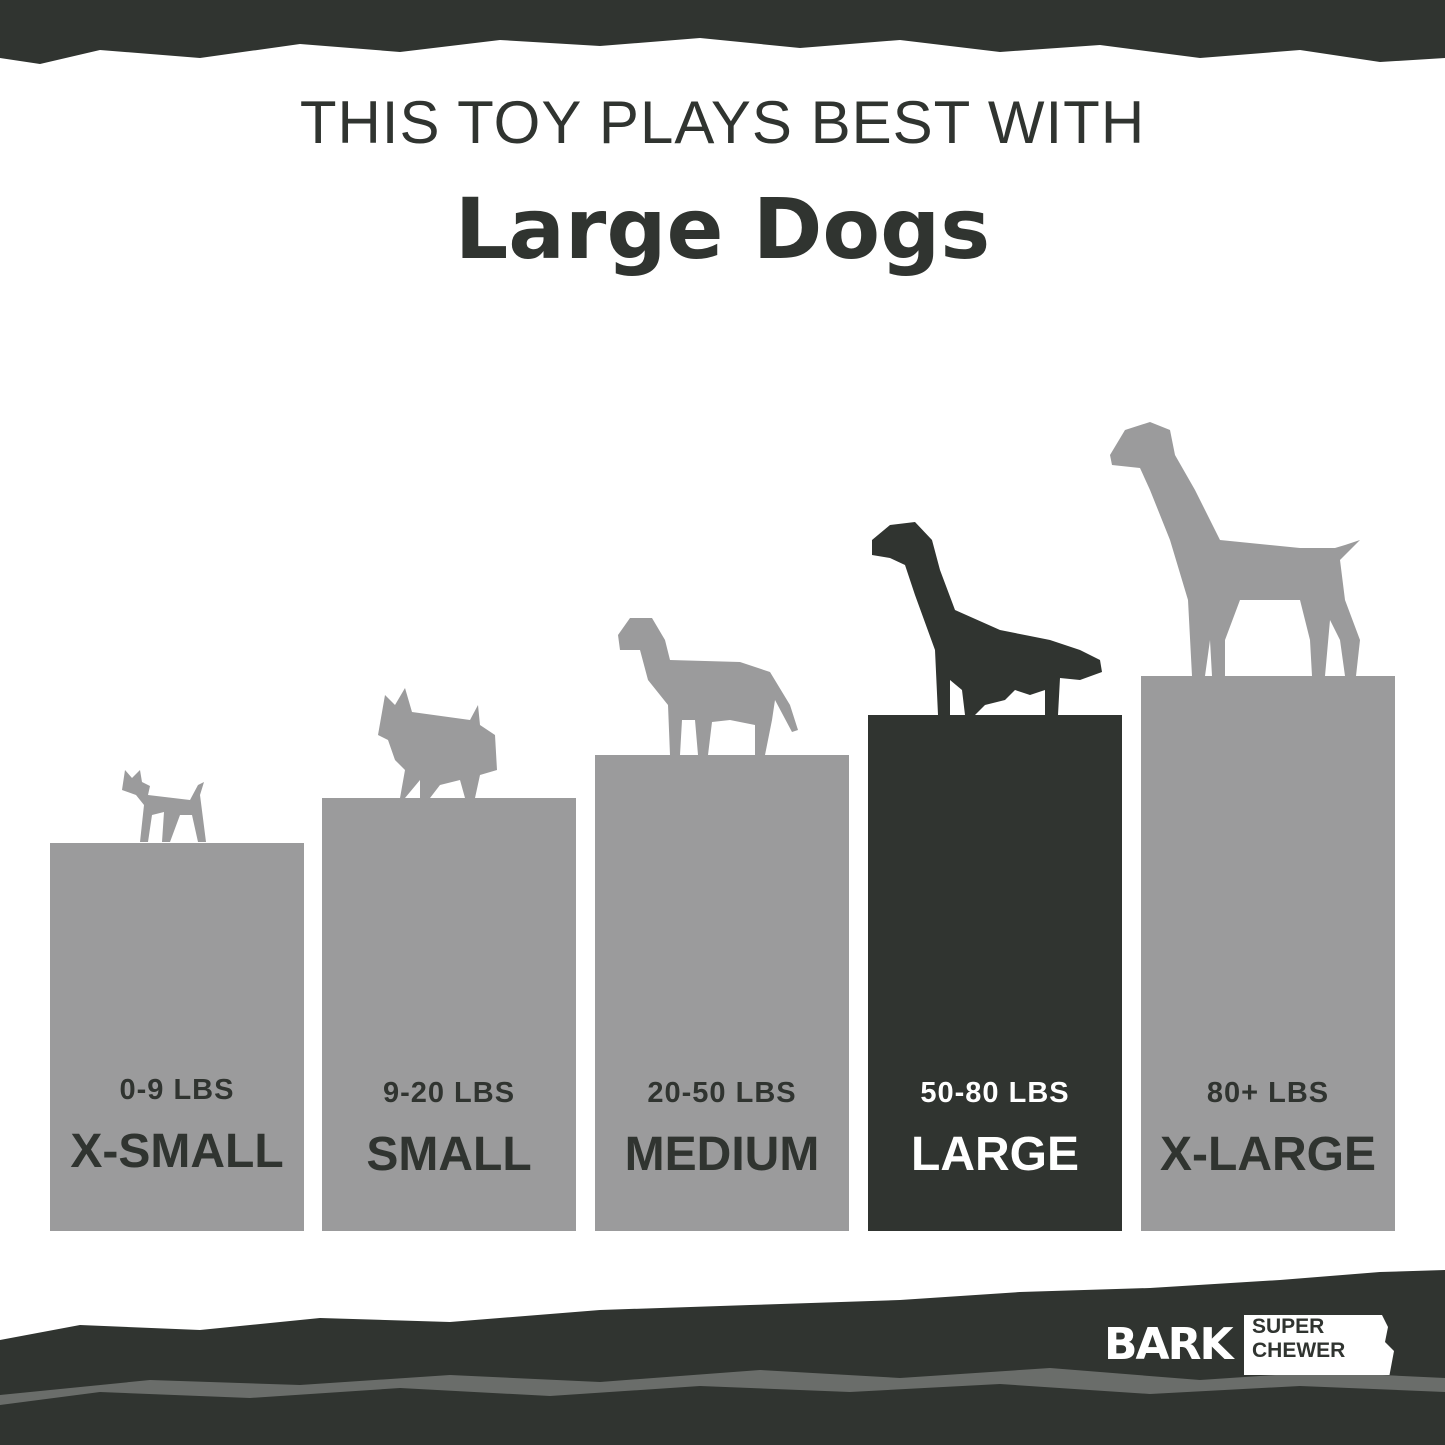 This screenshot has width=1445, height=1445. I want to click on bar-large, so click(995, 973).